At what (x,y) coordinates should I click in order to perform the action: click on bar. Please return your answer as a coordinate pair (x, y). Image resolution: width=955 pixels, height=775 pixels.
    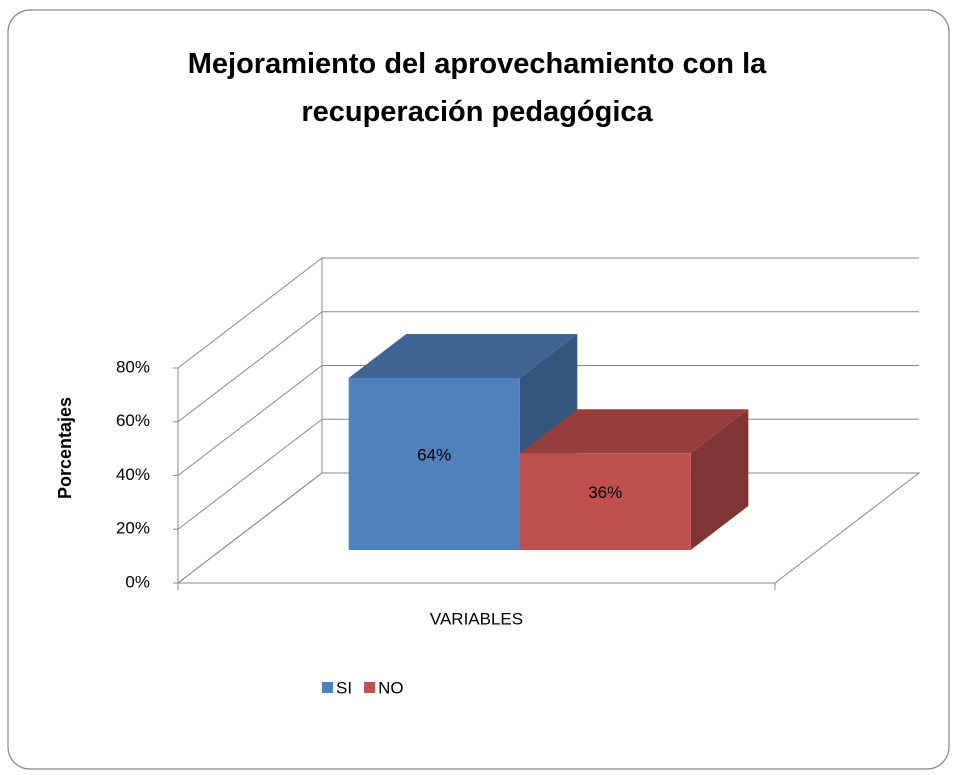
    Looking at the image, I should click on (634, 479).